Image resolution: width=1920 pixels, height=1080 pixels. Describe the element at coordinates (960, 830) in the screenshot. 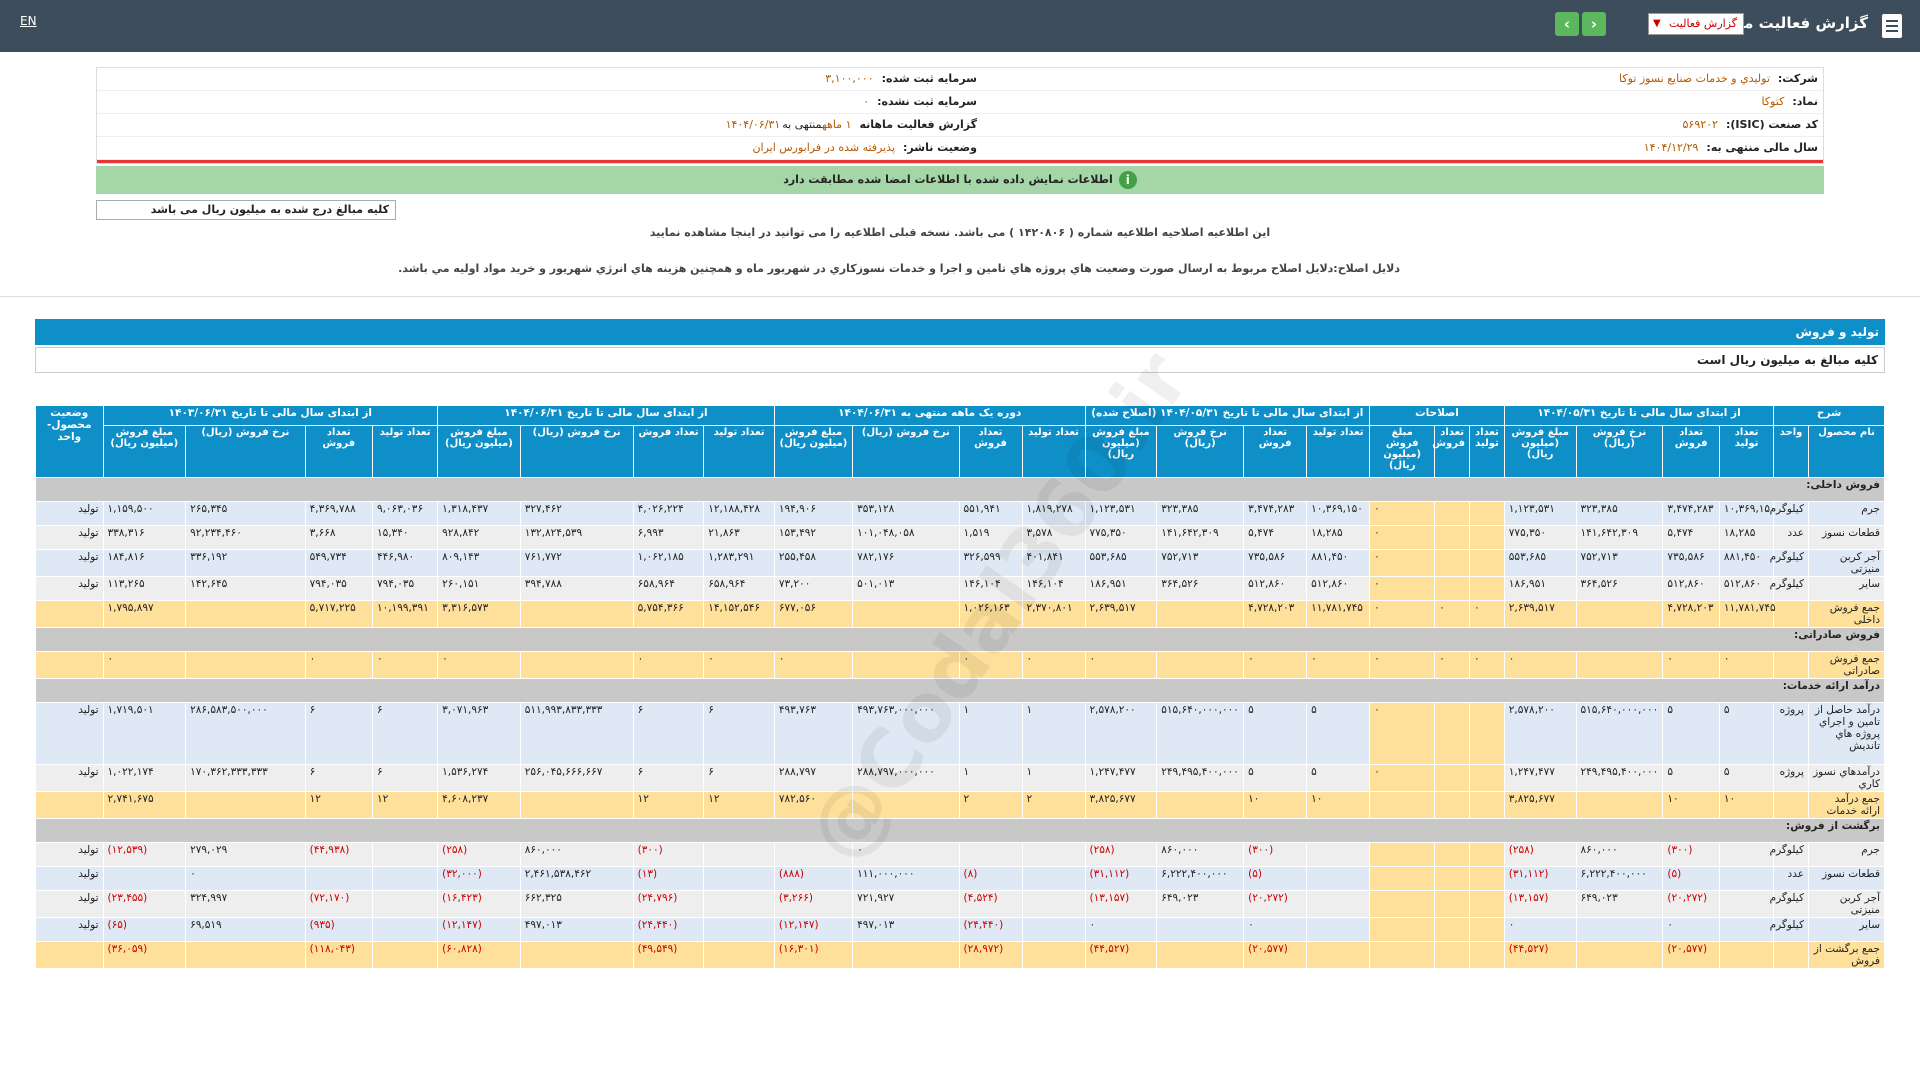

I see `section-row: برگشت از فروش:` at that location.